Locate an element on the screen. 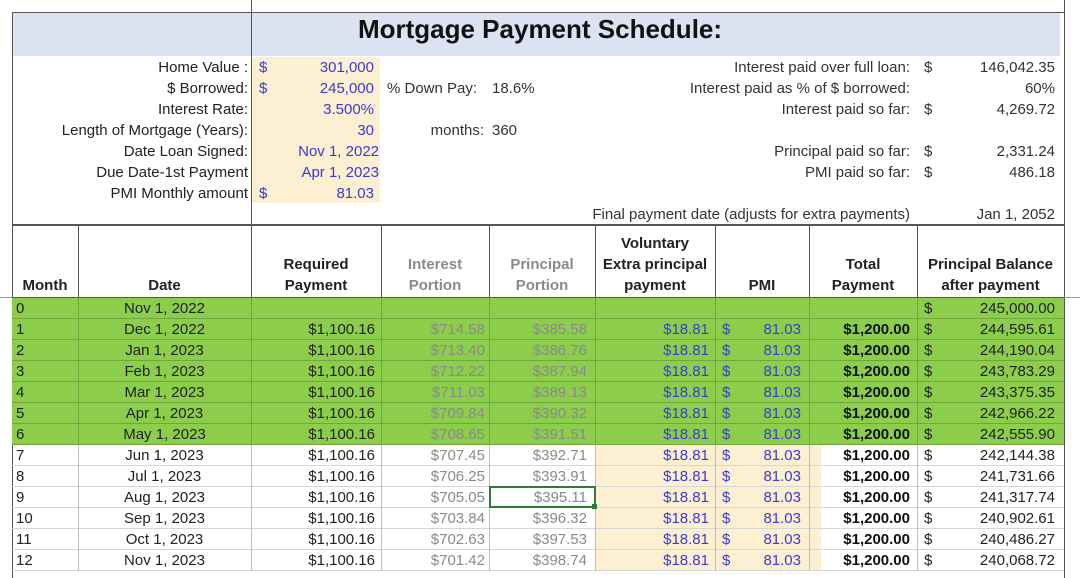 The height and width of the screenshot is (578, 1080). cell-date: Apr 1, 2023 is located at coordinates (164, 413).